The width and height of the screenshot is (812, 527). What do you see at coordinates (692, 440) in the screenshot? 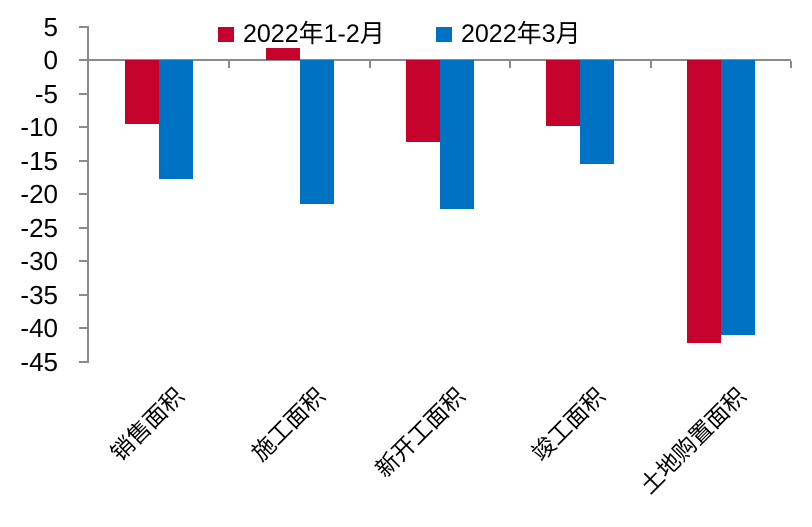
I see `x-axis-category-label: 土地购置面积` at bounding box center [692, 440].